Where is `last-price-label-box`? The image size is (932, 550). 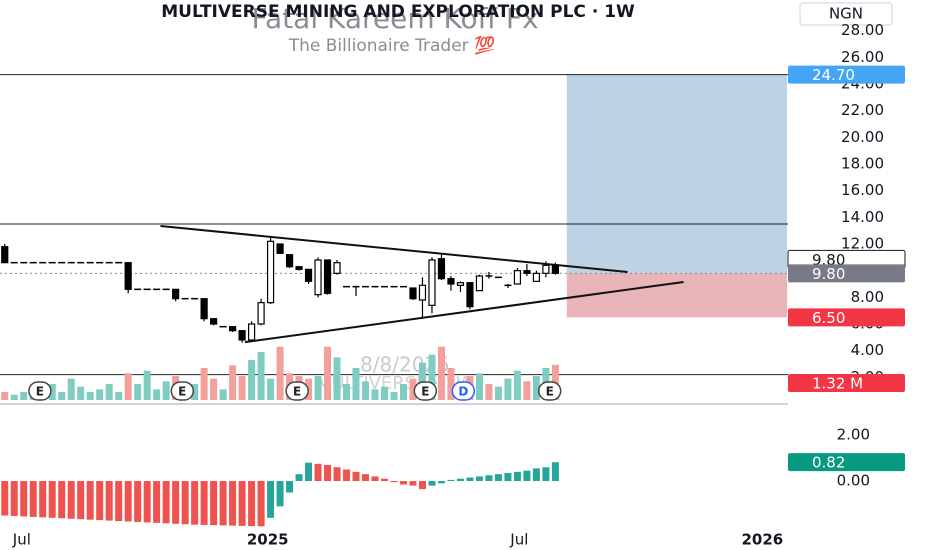
last-price-label-box is located at coordinates (846, 273).